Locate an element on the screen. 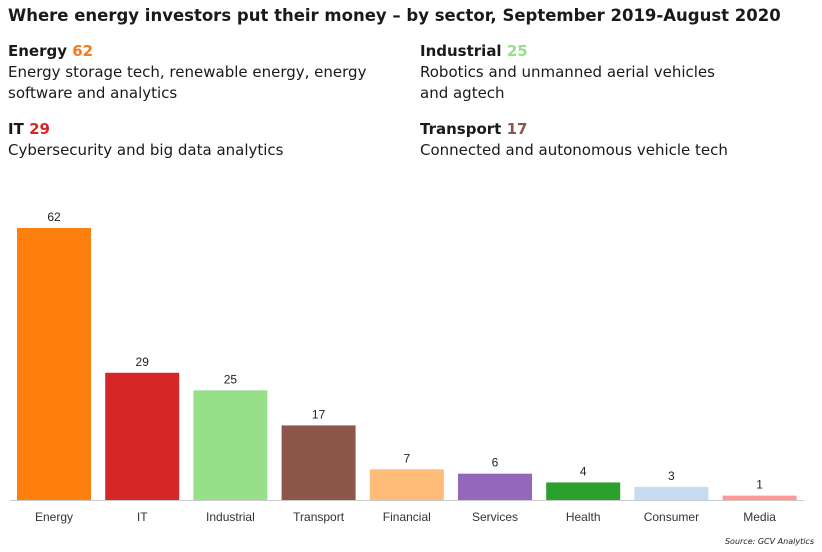  data-label-financial: 7 is located at coordinates (406, 458).